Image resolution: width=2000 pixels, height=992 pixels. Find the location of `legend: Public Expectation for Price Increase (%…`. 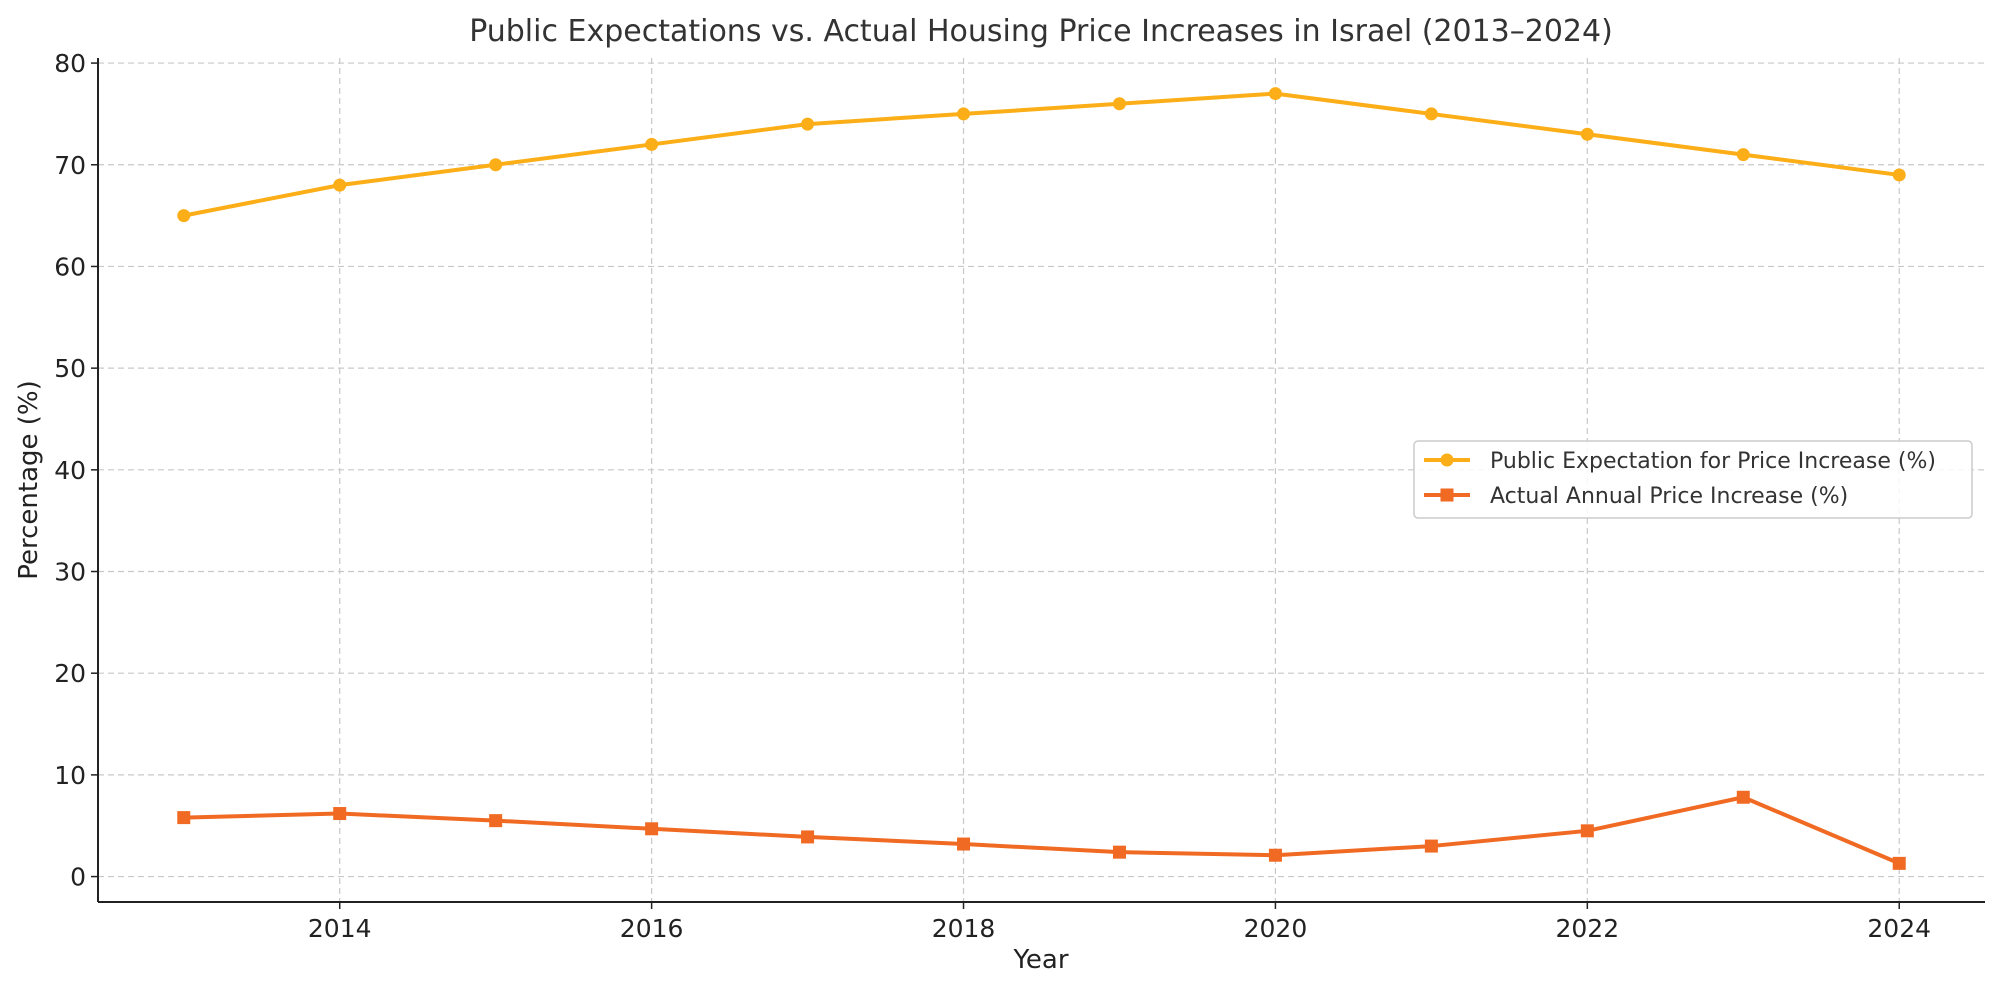

legend: Public Expectation for Price Increase (%… is located at coordinates (1693, 479).